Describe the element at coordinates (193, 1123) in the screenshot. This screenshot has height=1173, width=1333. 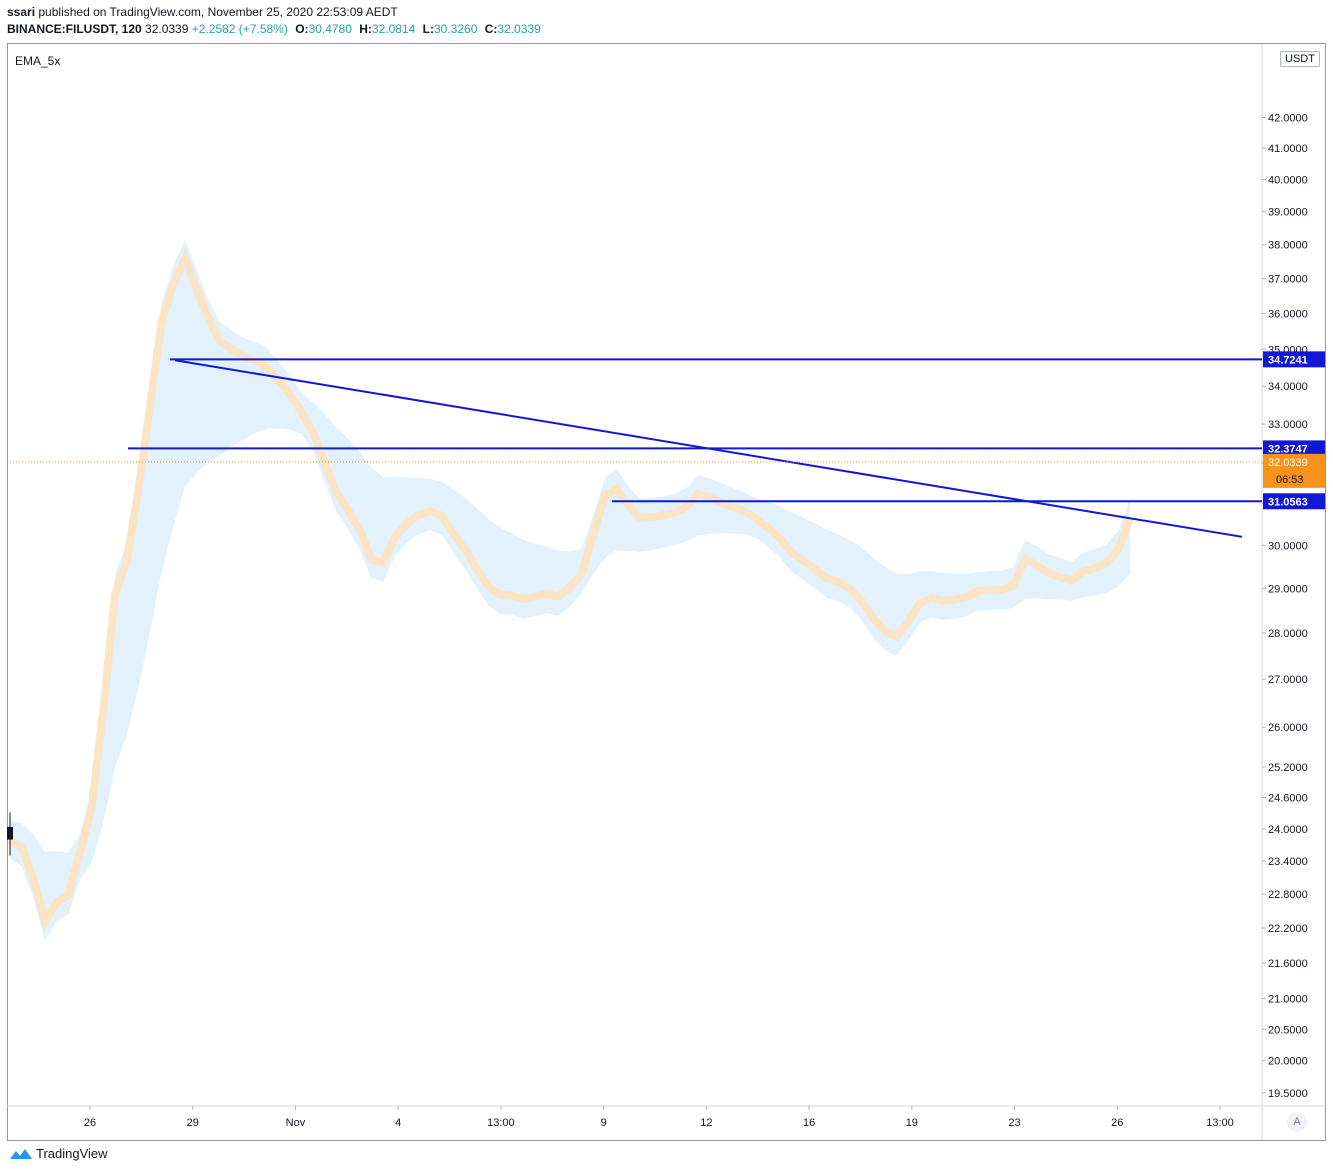
I see `x-tick-label: 29` at that location.